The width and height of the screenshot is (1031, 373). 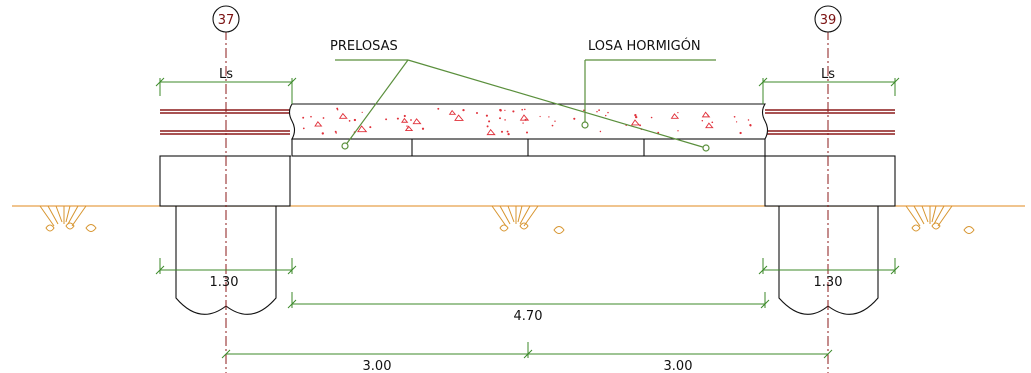 What do you see at coordinates (226, 85) in the screenshot?
I see `dimension-ls-left: Ls` at bounding box center [226, 85].